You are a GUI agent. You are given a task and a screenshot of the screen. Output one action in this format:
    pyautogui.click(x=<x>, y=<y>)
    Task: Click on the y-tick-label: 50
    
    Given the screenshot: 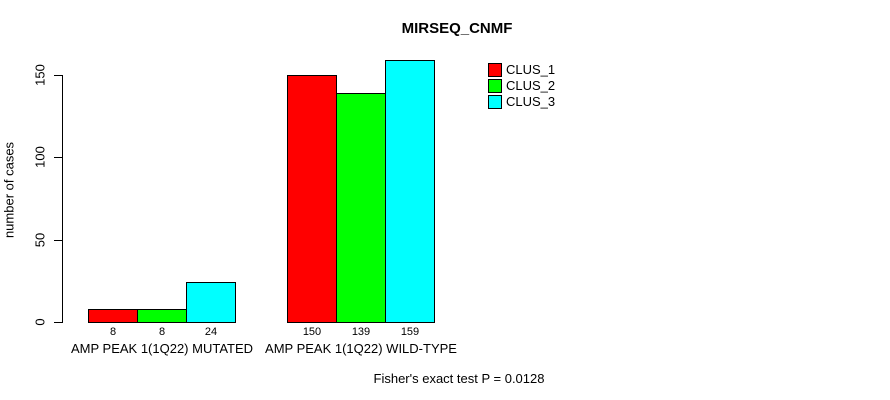 What is the action you would take?
    pyautogui.click(x=40, y=240)
    